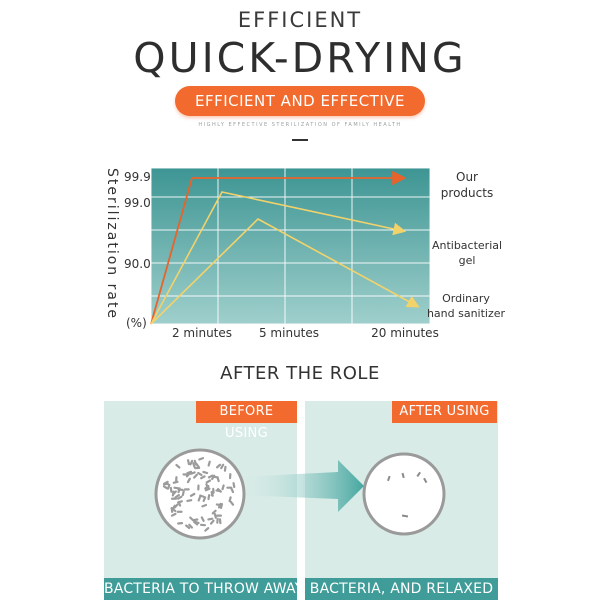 This screenshot has width=600, height=600. I want to click on grid, so click(290, 246).